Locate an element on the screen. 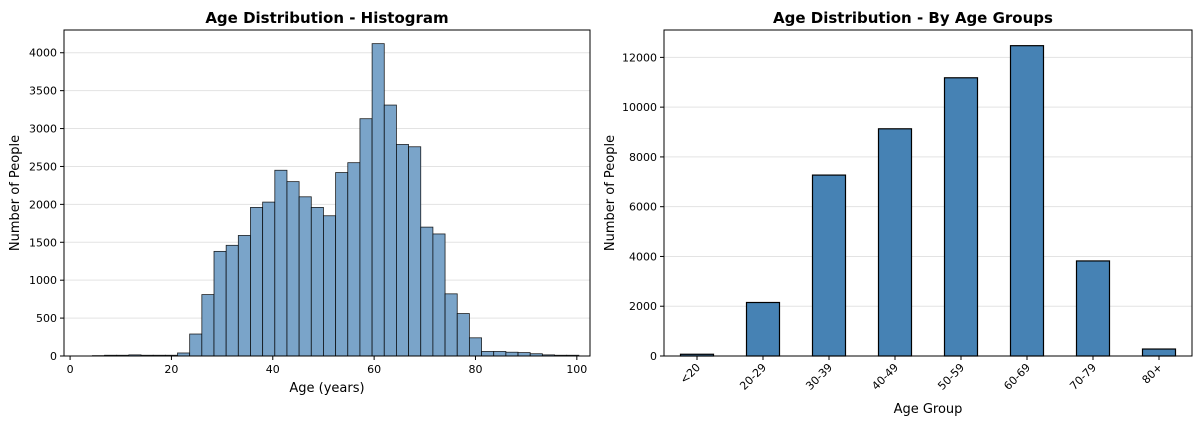 This screenshot has height=423, width=1200. histogram-ytick-label: 1500 is located at coordinates (43, 242).